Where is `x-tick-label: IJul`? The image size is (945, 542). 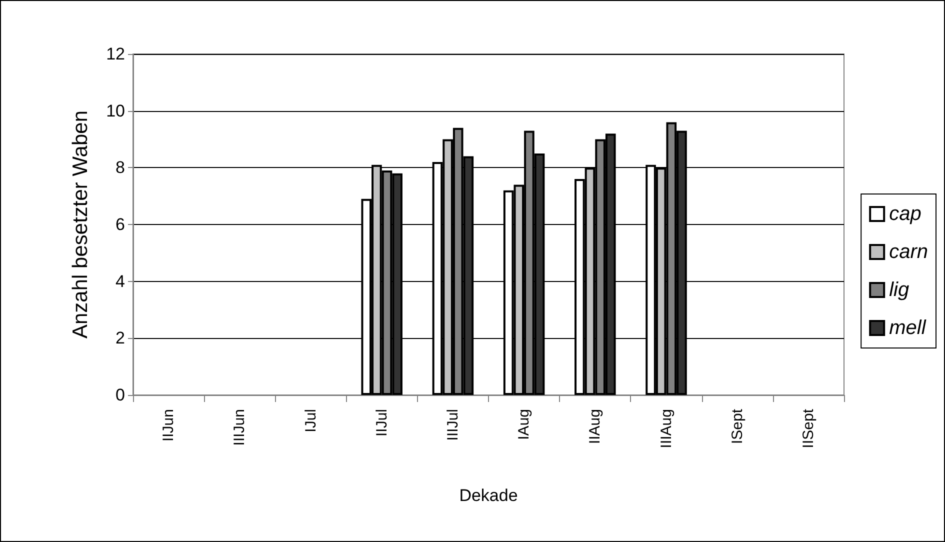 x-tick-label: IJul is located at coordinates (311, 420).